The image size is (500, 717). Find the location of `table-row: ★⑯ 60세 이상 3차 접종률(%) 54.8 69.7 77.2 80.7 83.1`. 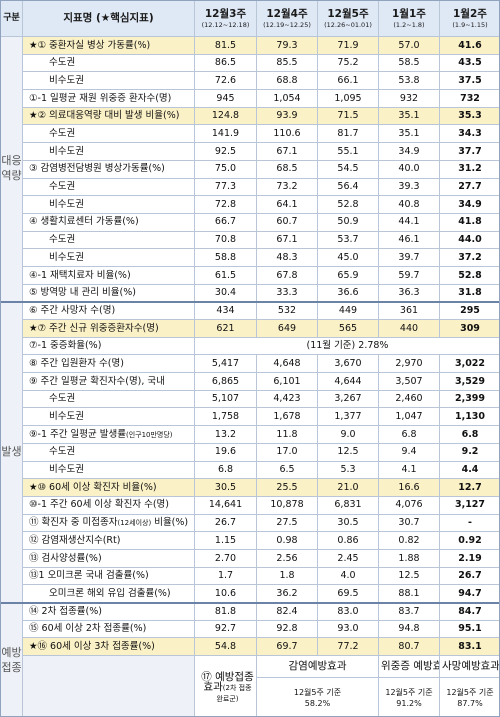

table-row: ★⑯ 60세 이상 3차 접종률(%) 54.8 69.7 77.2 80.7 83.1 is located at coordinates (250, 647).